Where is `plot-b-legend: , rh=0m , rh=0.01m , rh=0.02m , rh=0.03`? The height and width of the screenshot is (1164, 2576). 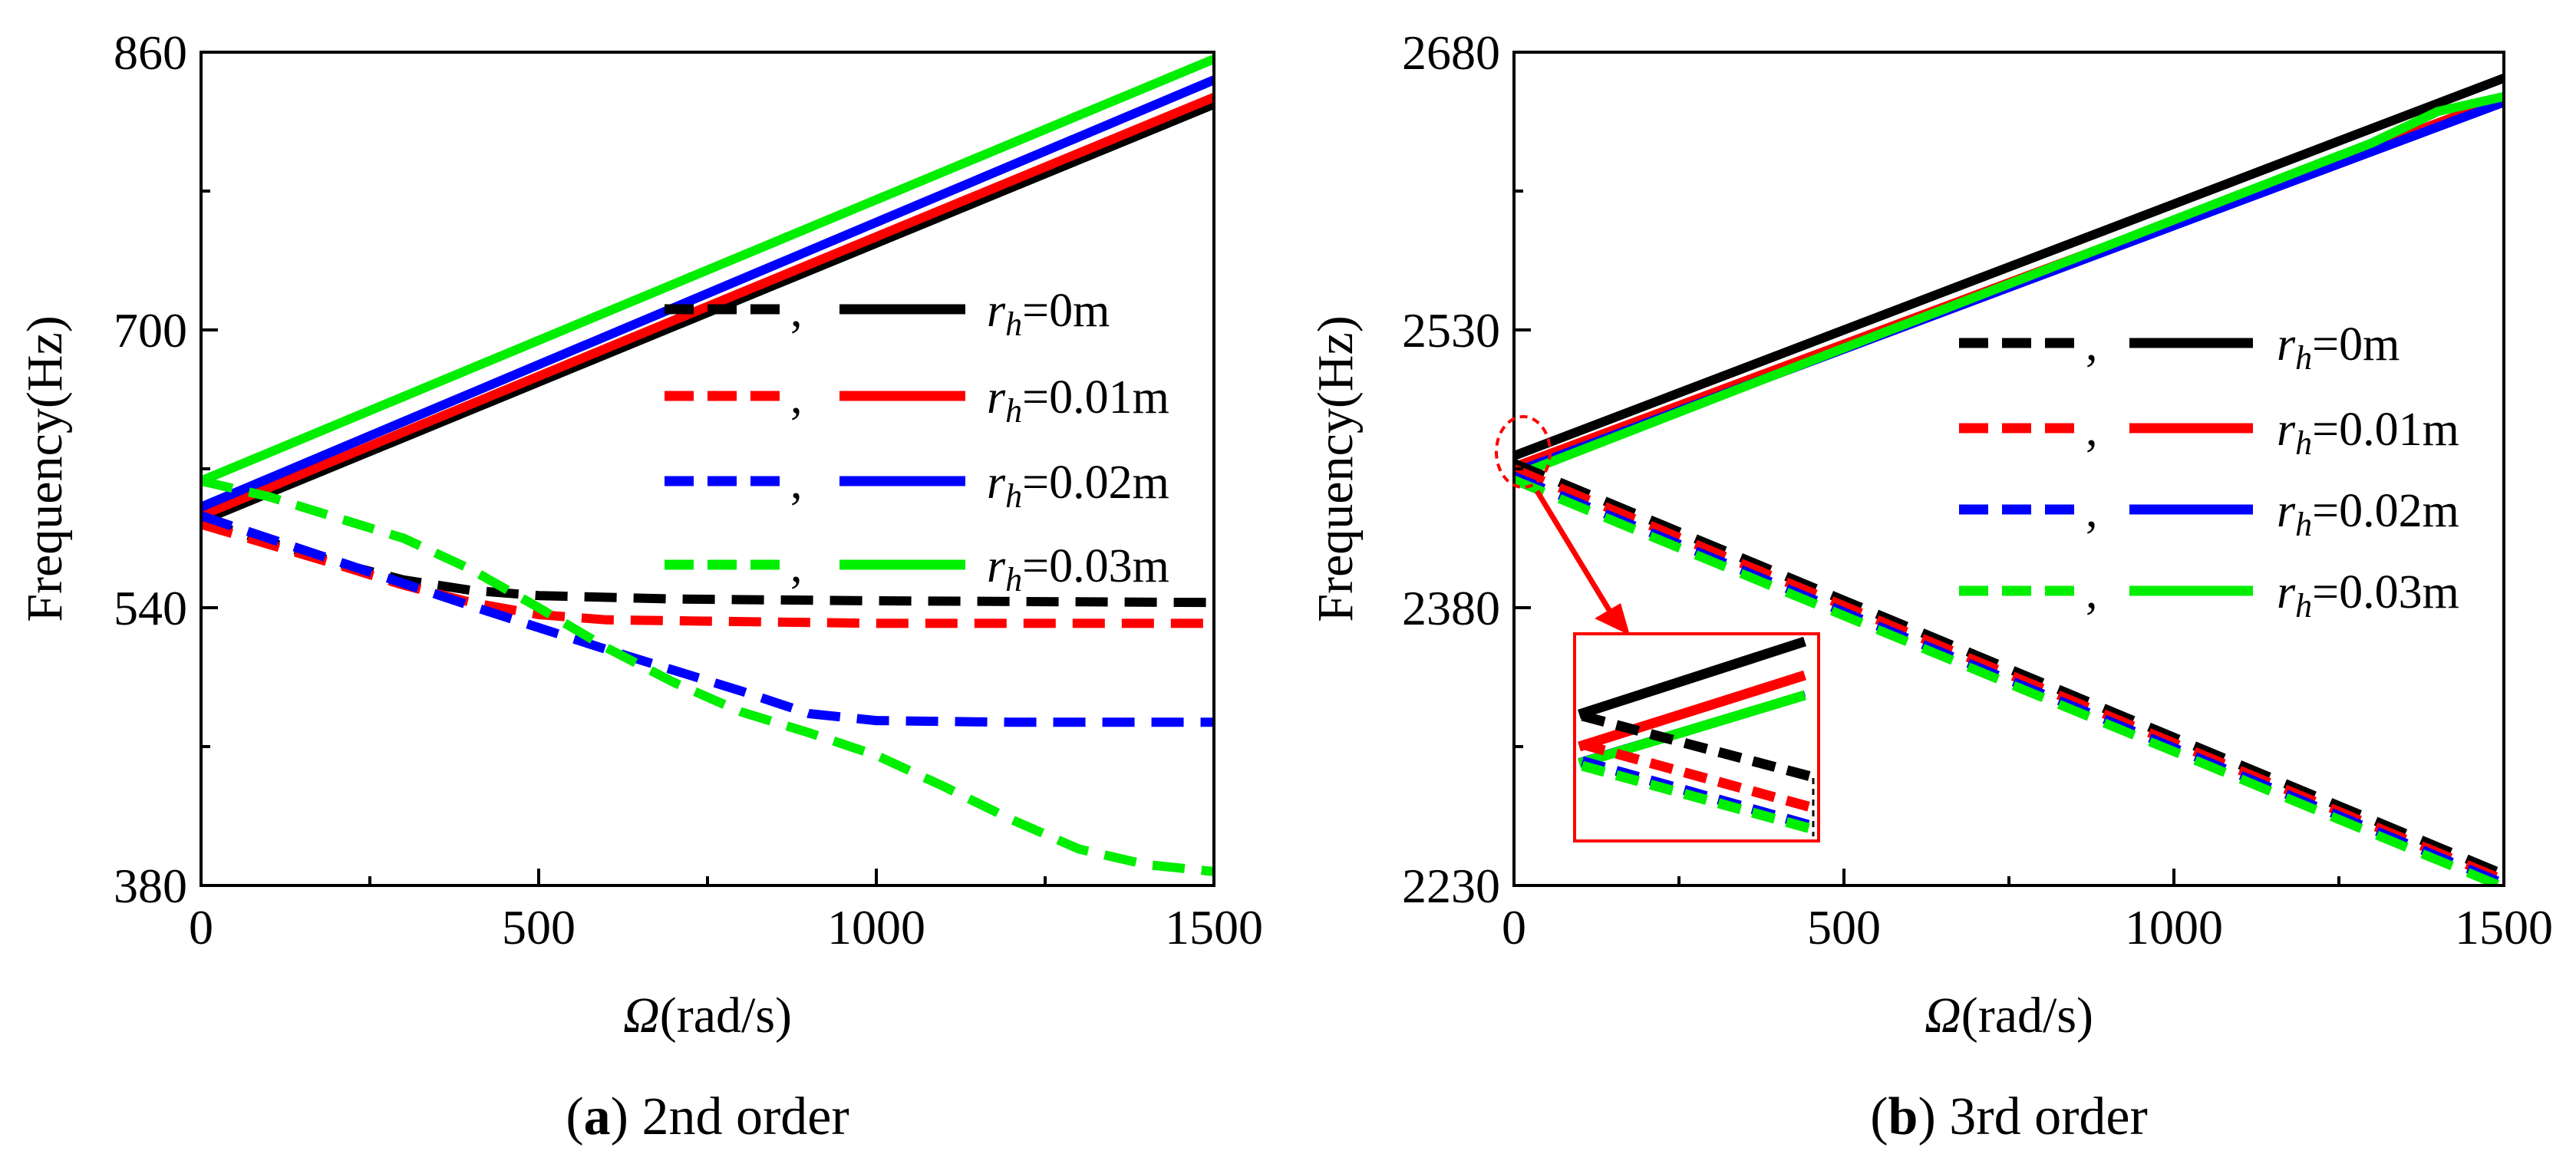
plot-b-legend: , rh=0m , rh=0.01m , rh=0.02m , rh=0.03 is located at coordinates (2209, 471).